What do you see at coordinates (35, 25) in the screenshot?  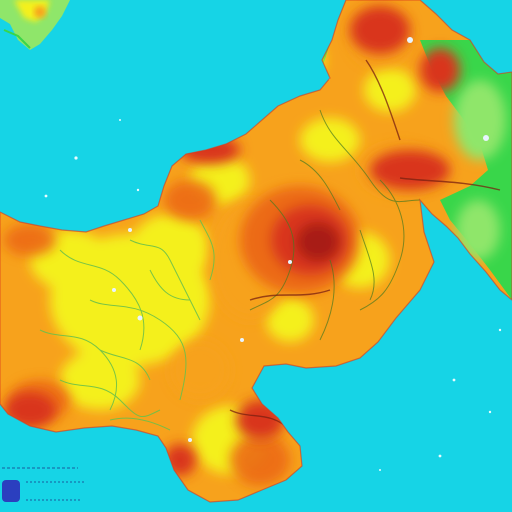 I see `northwest-island` at bounding box center [35, 25].